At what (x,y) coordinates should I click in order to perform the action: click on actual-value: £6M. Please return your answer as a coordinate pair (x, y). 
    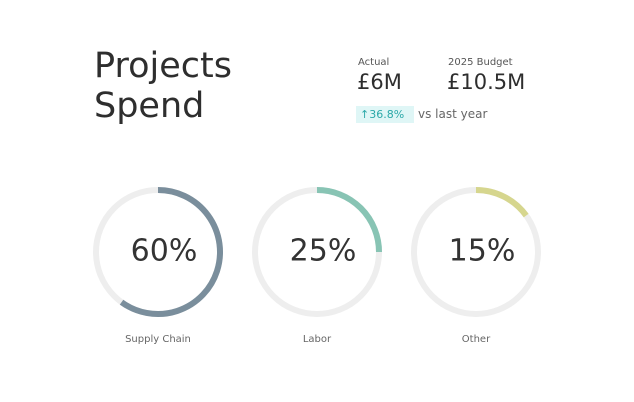
    Looking at the image, I should click on (379, 82).